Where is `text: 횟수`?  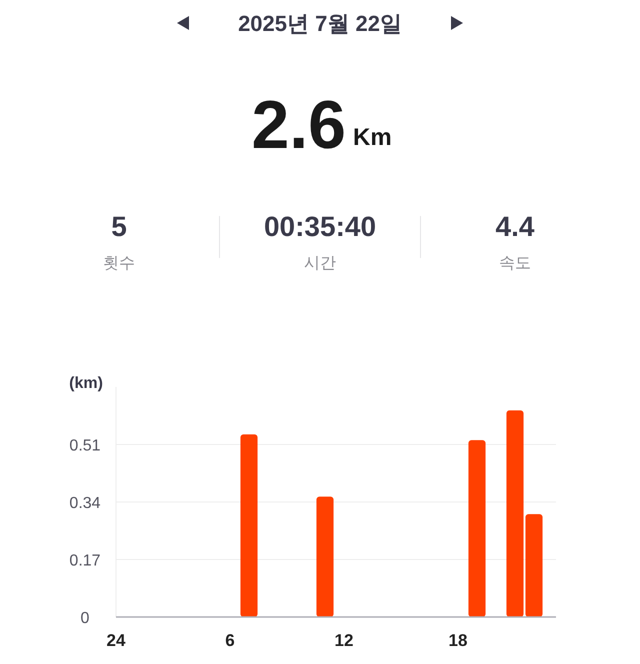 text: 횟수 is located at coordinates (119, 263).